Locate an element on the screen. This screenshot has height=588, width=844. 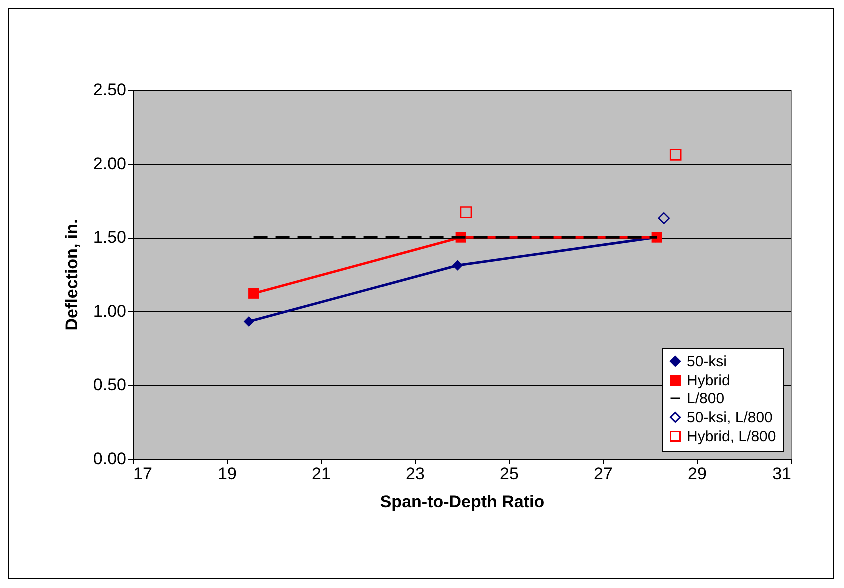
legend-label: Hybrid, L/800 is located at coordinates (731, 437).